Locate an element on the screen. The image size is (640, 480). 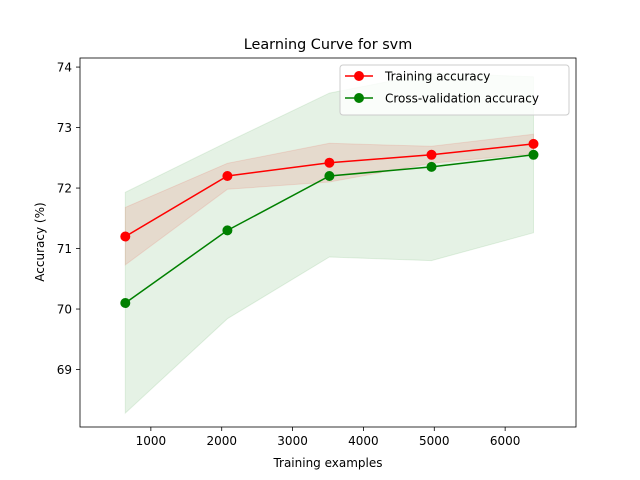
legend-label: Training accuracy is located at coordinates (437, 76).